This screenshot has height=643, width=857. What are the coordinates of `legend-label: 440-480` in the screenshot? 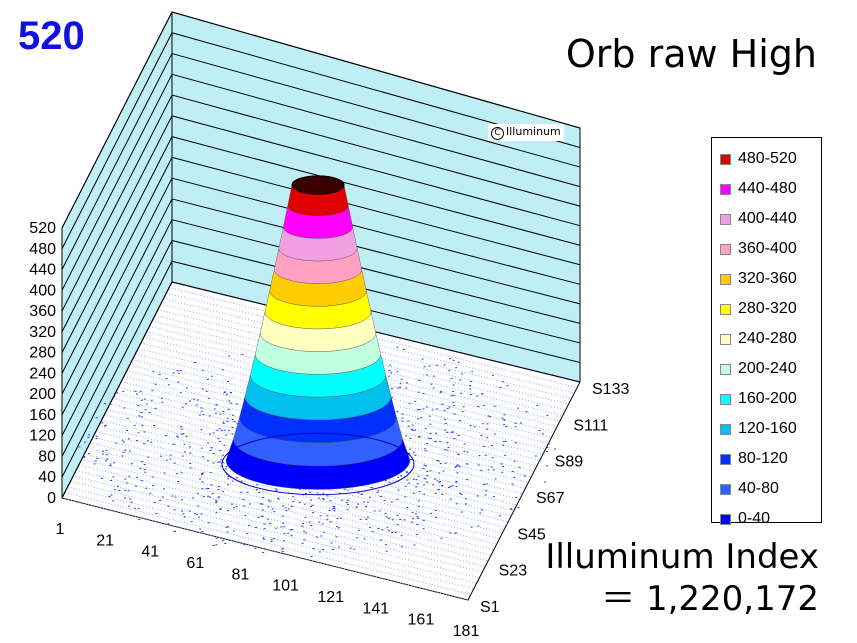 It's located at (767, 189).